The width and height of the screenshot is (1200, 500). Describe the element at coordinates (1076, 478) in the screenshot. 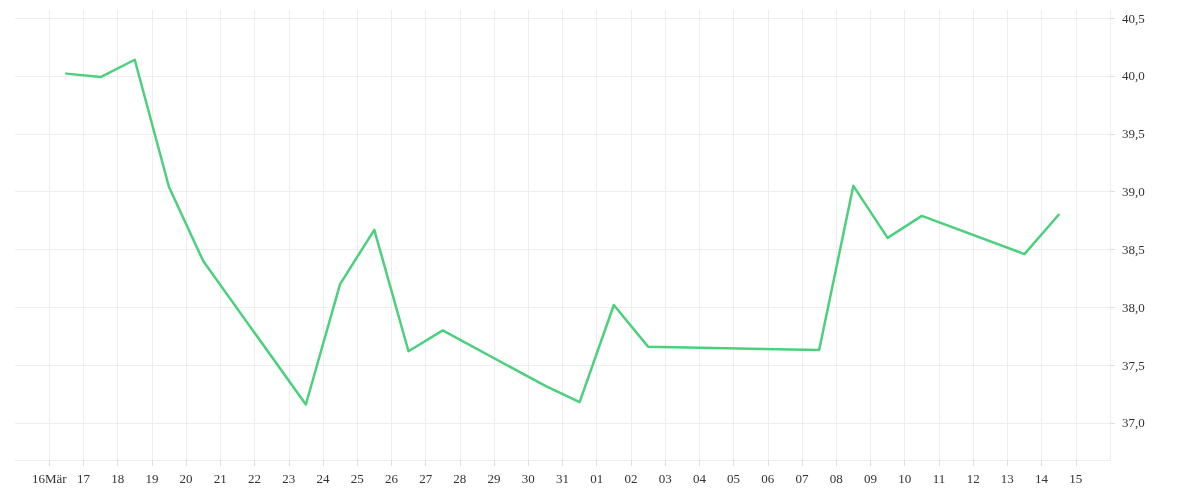

I see `x-tick-label: 15` at that location.